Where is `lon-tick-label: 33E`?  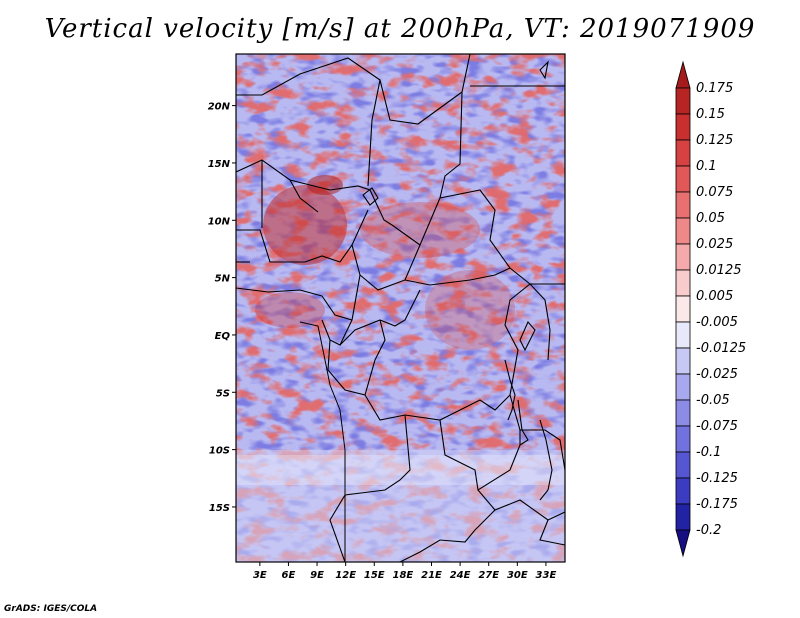 lon-tick-label: 33E is located at coordinates (546, 575).